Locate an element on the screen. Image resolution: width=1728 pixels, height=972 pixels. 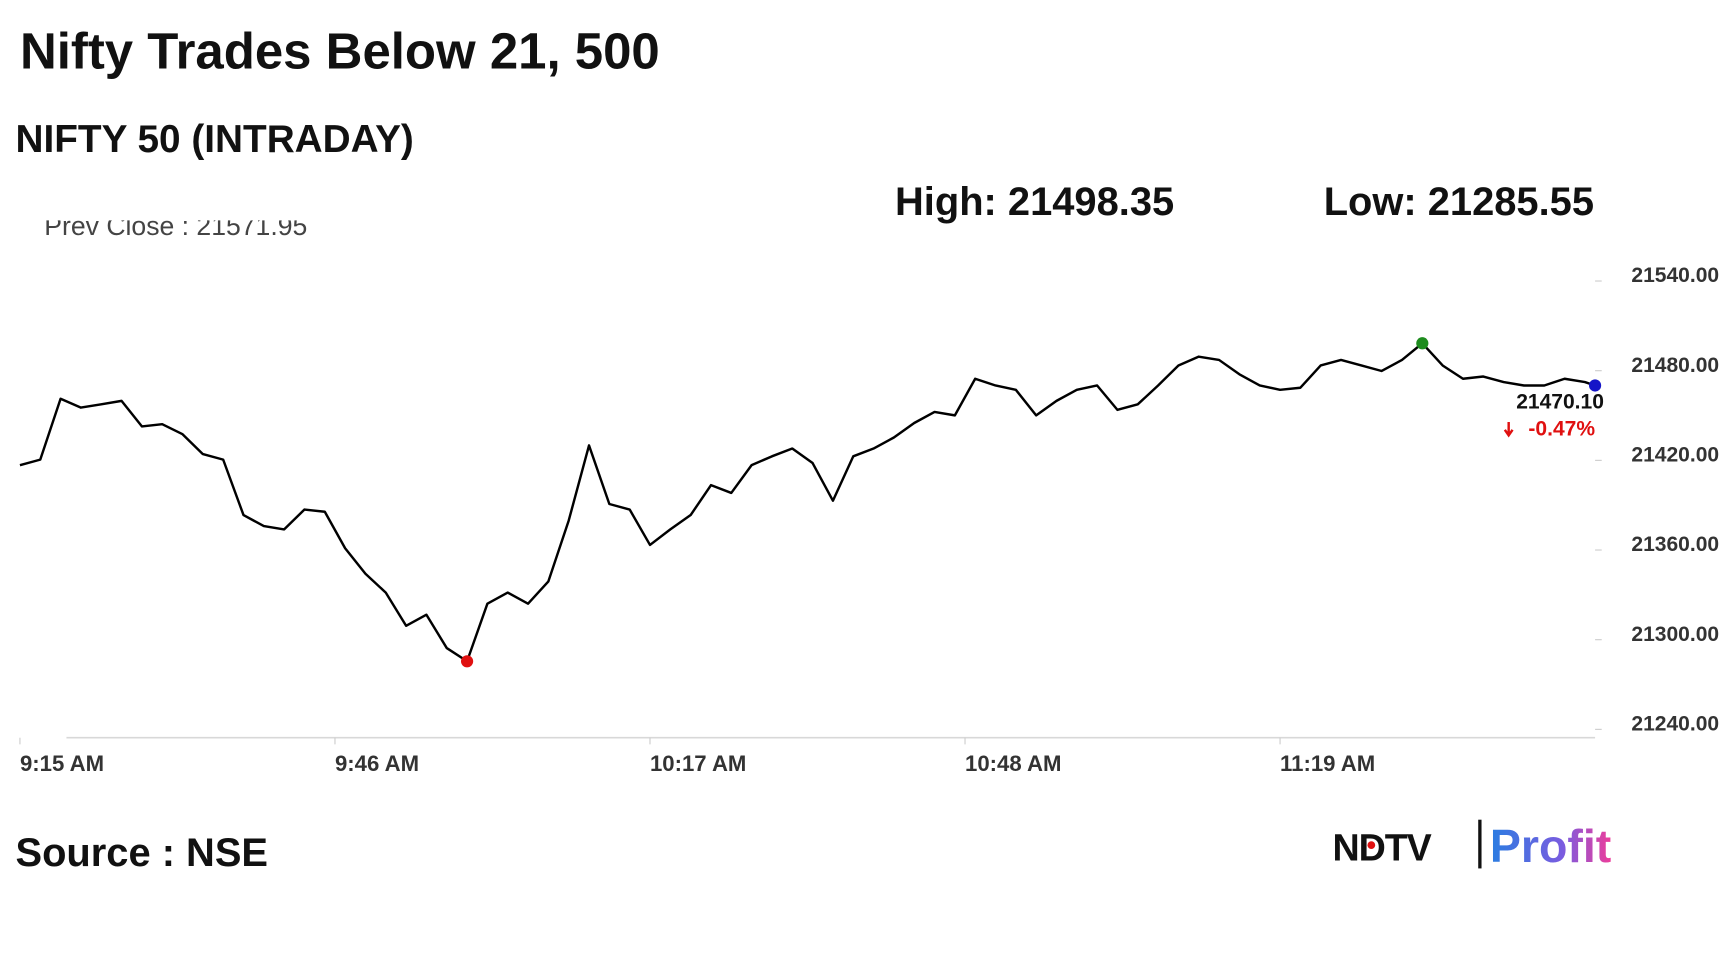
change-arrow is located at coordinates (1508, 430).